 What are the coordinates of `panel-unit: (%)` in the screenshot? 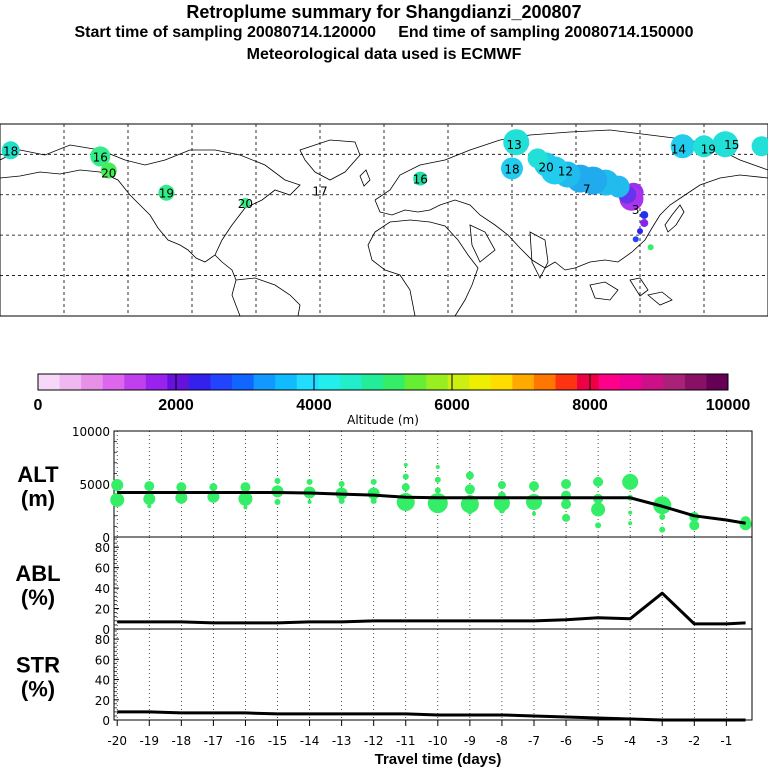 It's located at (38, 597).